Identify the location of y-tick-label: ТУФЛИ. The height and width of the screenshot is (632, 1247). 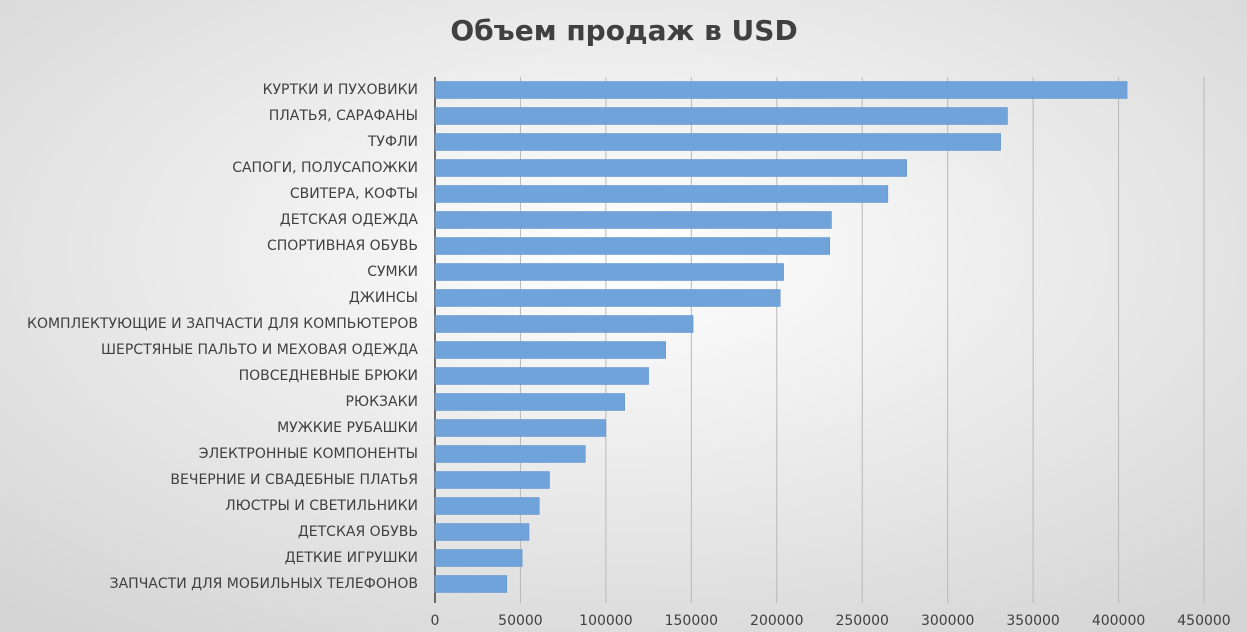
(392, 142).